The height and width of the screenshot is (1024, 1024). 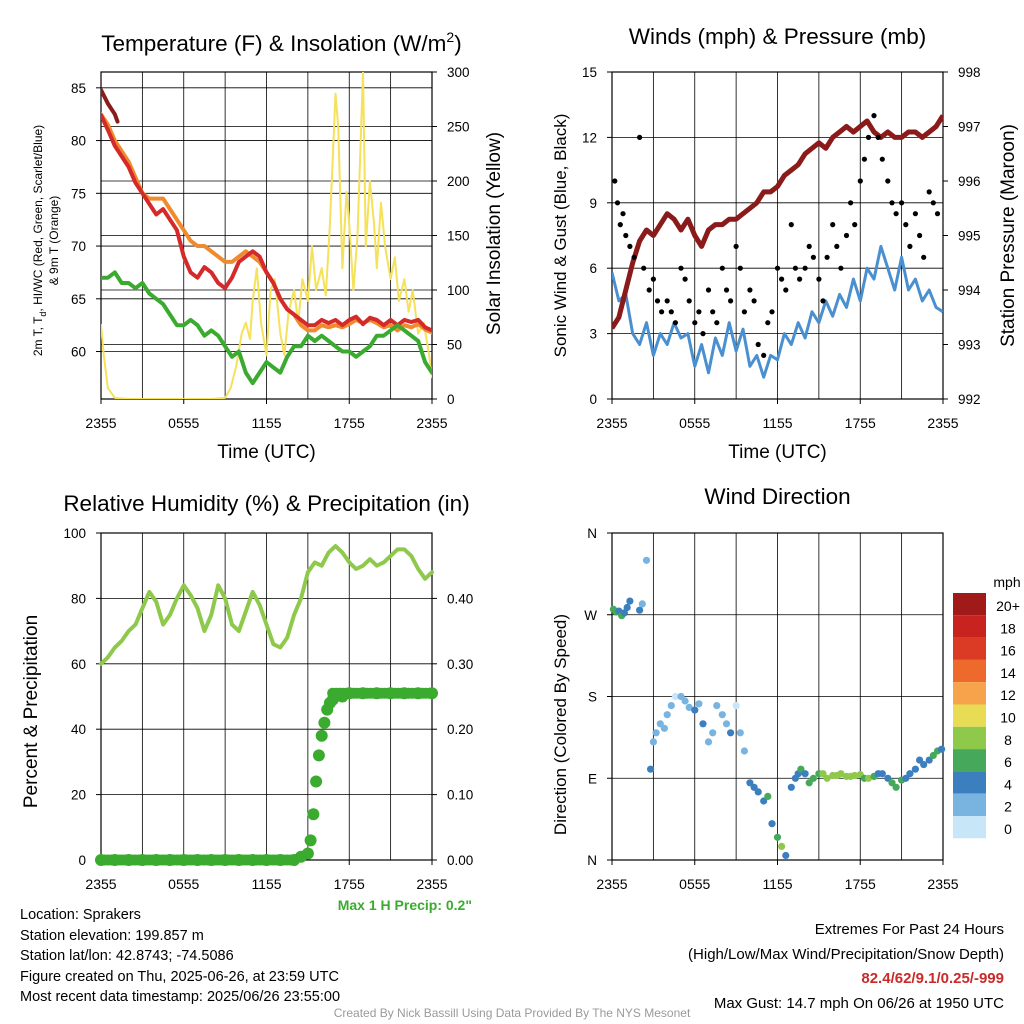 I want to click on temp-title: Temperature (F) & Insolation (W/m2), so click(x=281, y=42).